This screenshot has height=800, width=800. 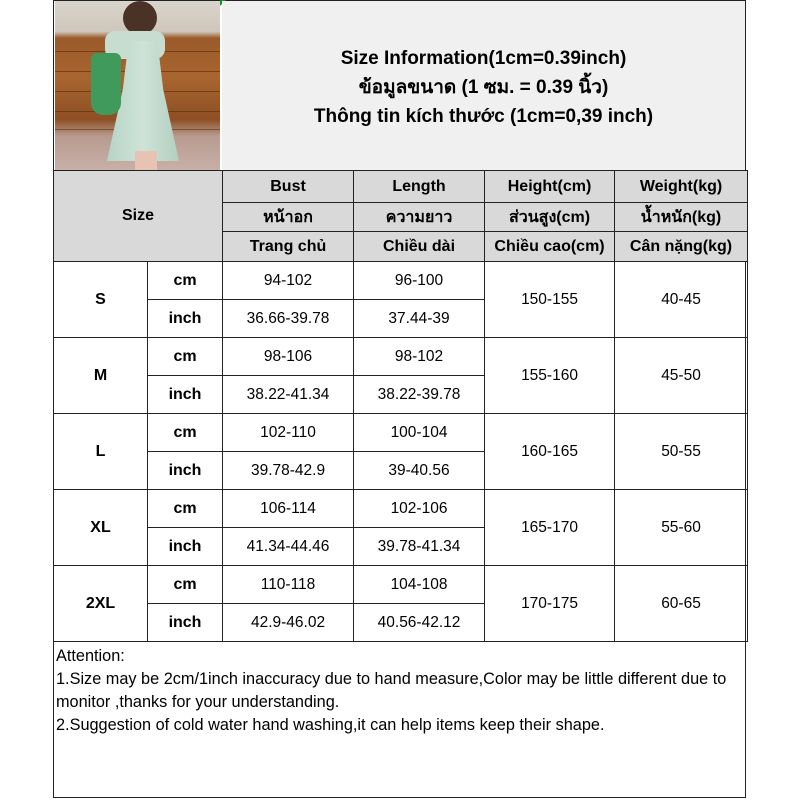 What do you see at coordinates (681, 217) in the screenshot?
I see `col-header-weight-th: น้ำหนัก(kg)` at bounding box center [681, 217].